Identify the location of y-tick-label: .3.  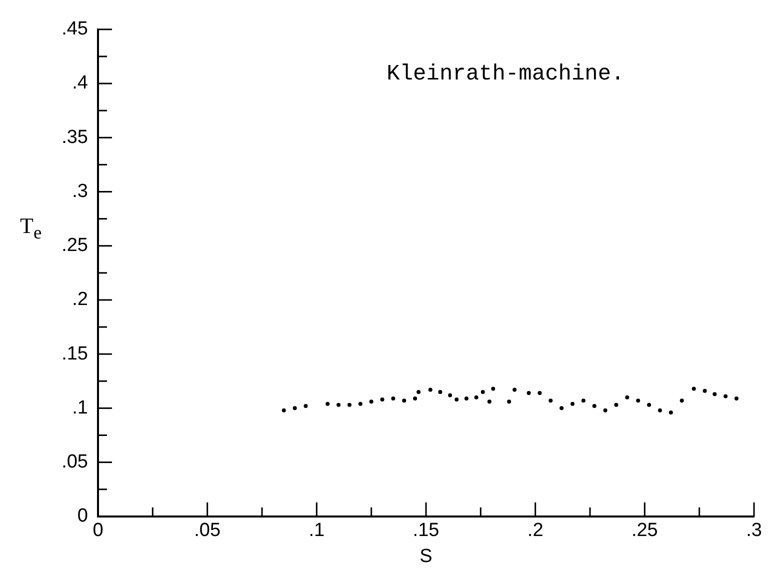
(80, 191).